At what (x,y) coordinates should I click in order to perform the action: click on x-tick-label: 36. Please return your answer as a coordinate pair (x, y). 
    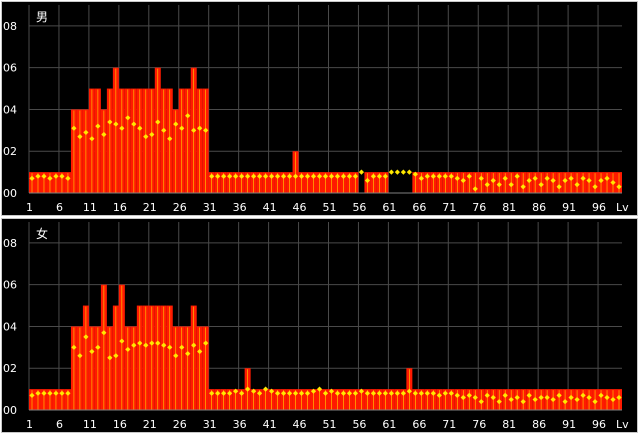
    Looking at the image, I should click on (240, 207).